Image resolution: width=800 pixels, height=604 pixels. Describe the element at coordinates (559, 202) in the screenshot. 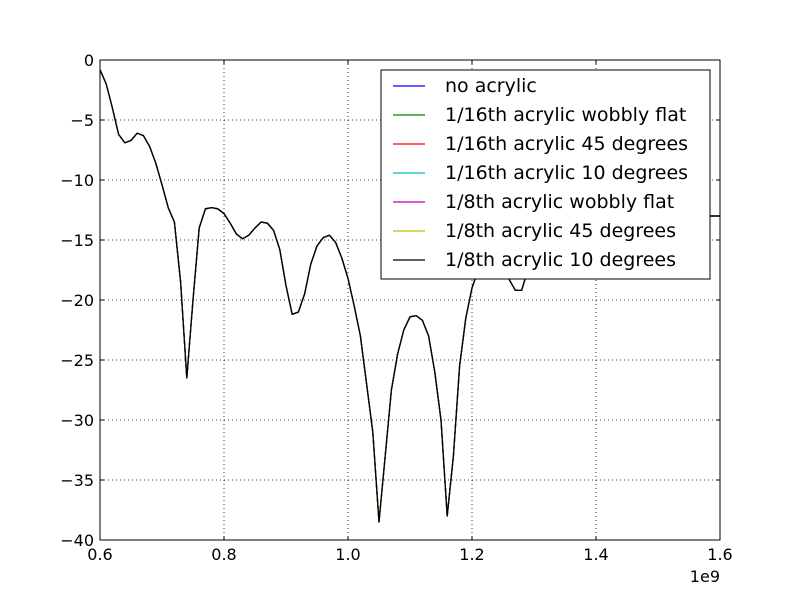

I see `legend-label: 1/8th acrylic wobbly flat` at that location.